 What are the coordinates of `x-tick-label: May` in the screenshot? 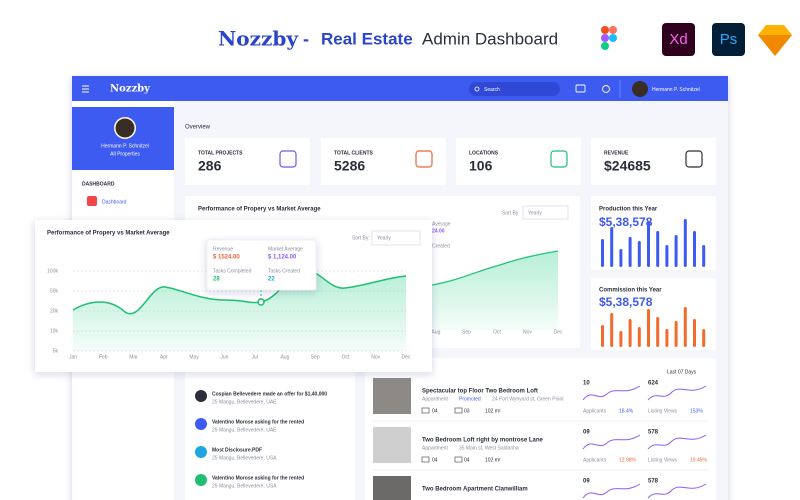 It's located at (194, 357).